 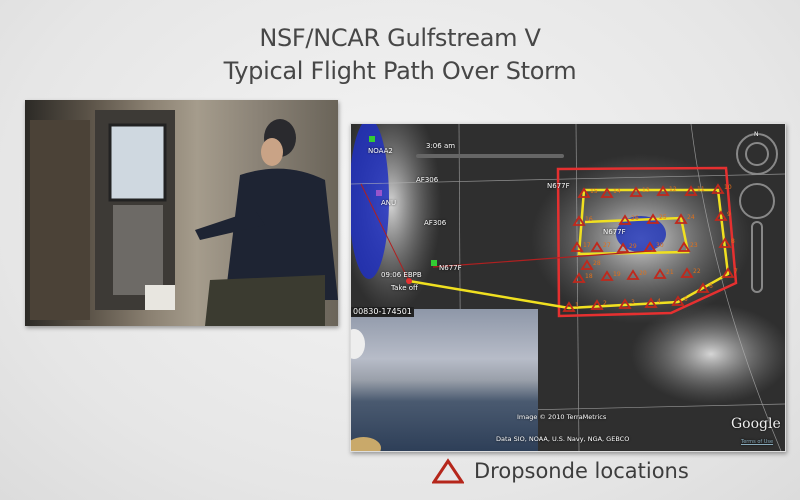 What do you see at coordinates (444, 380) in the screenshot?
I see `inflight-video-inset` at bounding box center [444, 380].